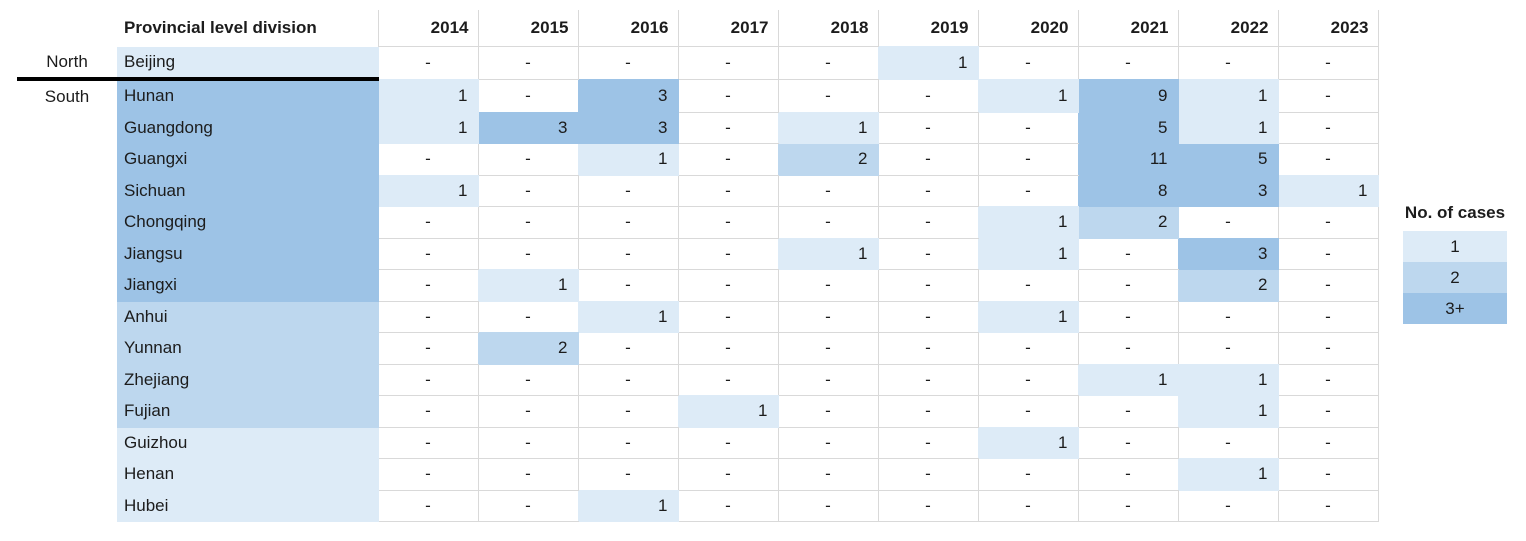 This screenshot has height=541, width=1526. I want to click on cell-jiangxi-2021: -, so click(1128, 285).